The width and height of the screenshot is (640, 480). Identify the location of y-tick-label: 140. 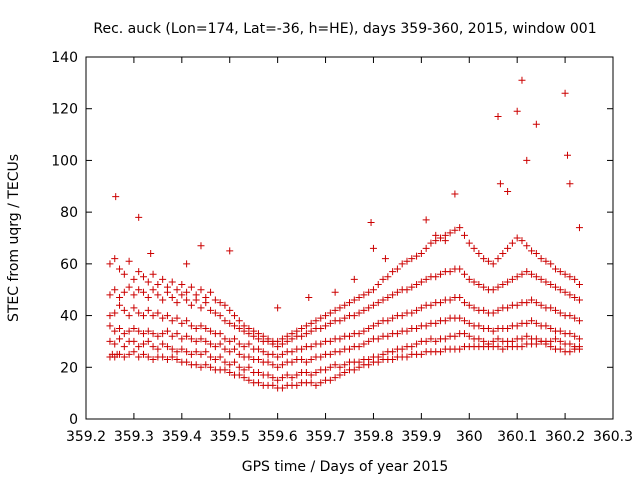
(64, 58).